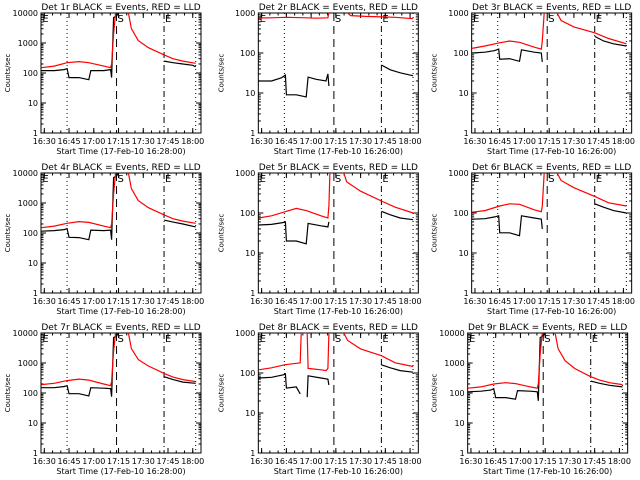 The image size is (640, 480). Describe the element at coordinates (120, 8) in the screenshot. I see `chart-title: Det 1r BLACK = Events, RED = LLD` at that location.